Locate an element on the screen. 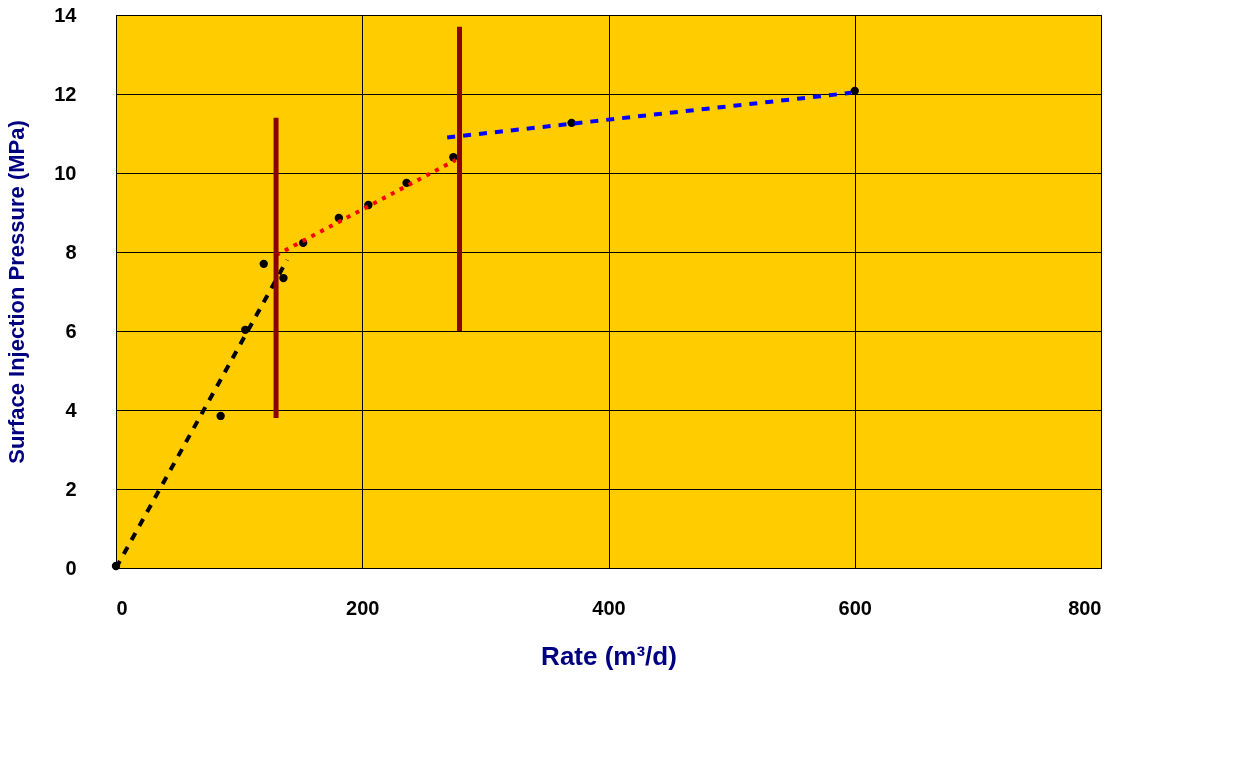 This screenshot has height=774, width=1247. y-tick-label: 4 is located at coordinates (71, 409).